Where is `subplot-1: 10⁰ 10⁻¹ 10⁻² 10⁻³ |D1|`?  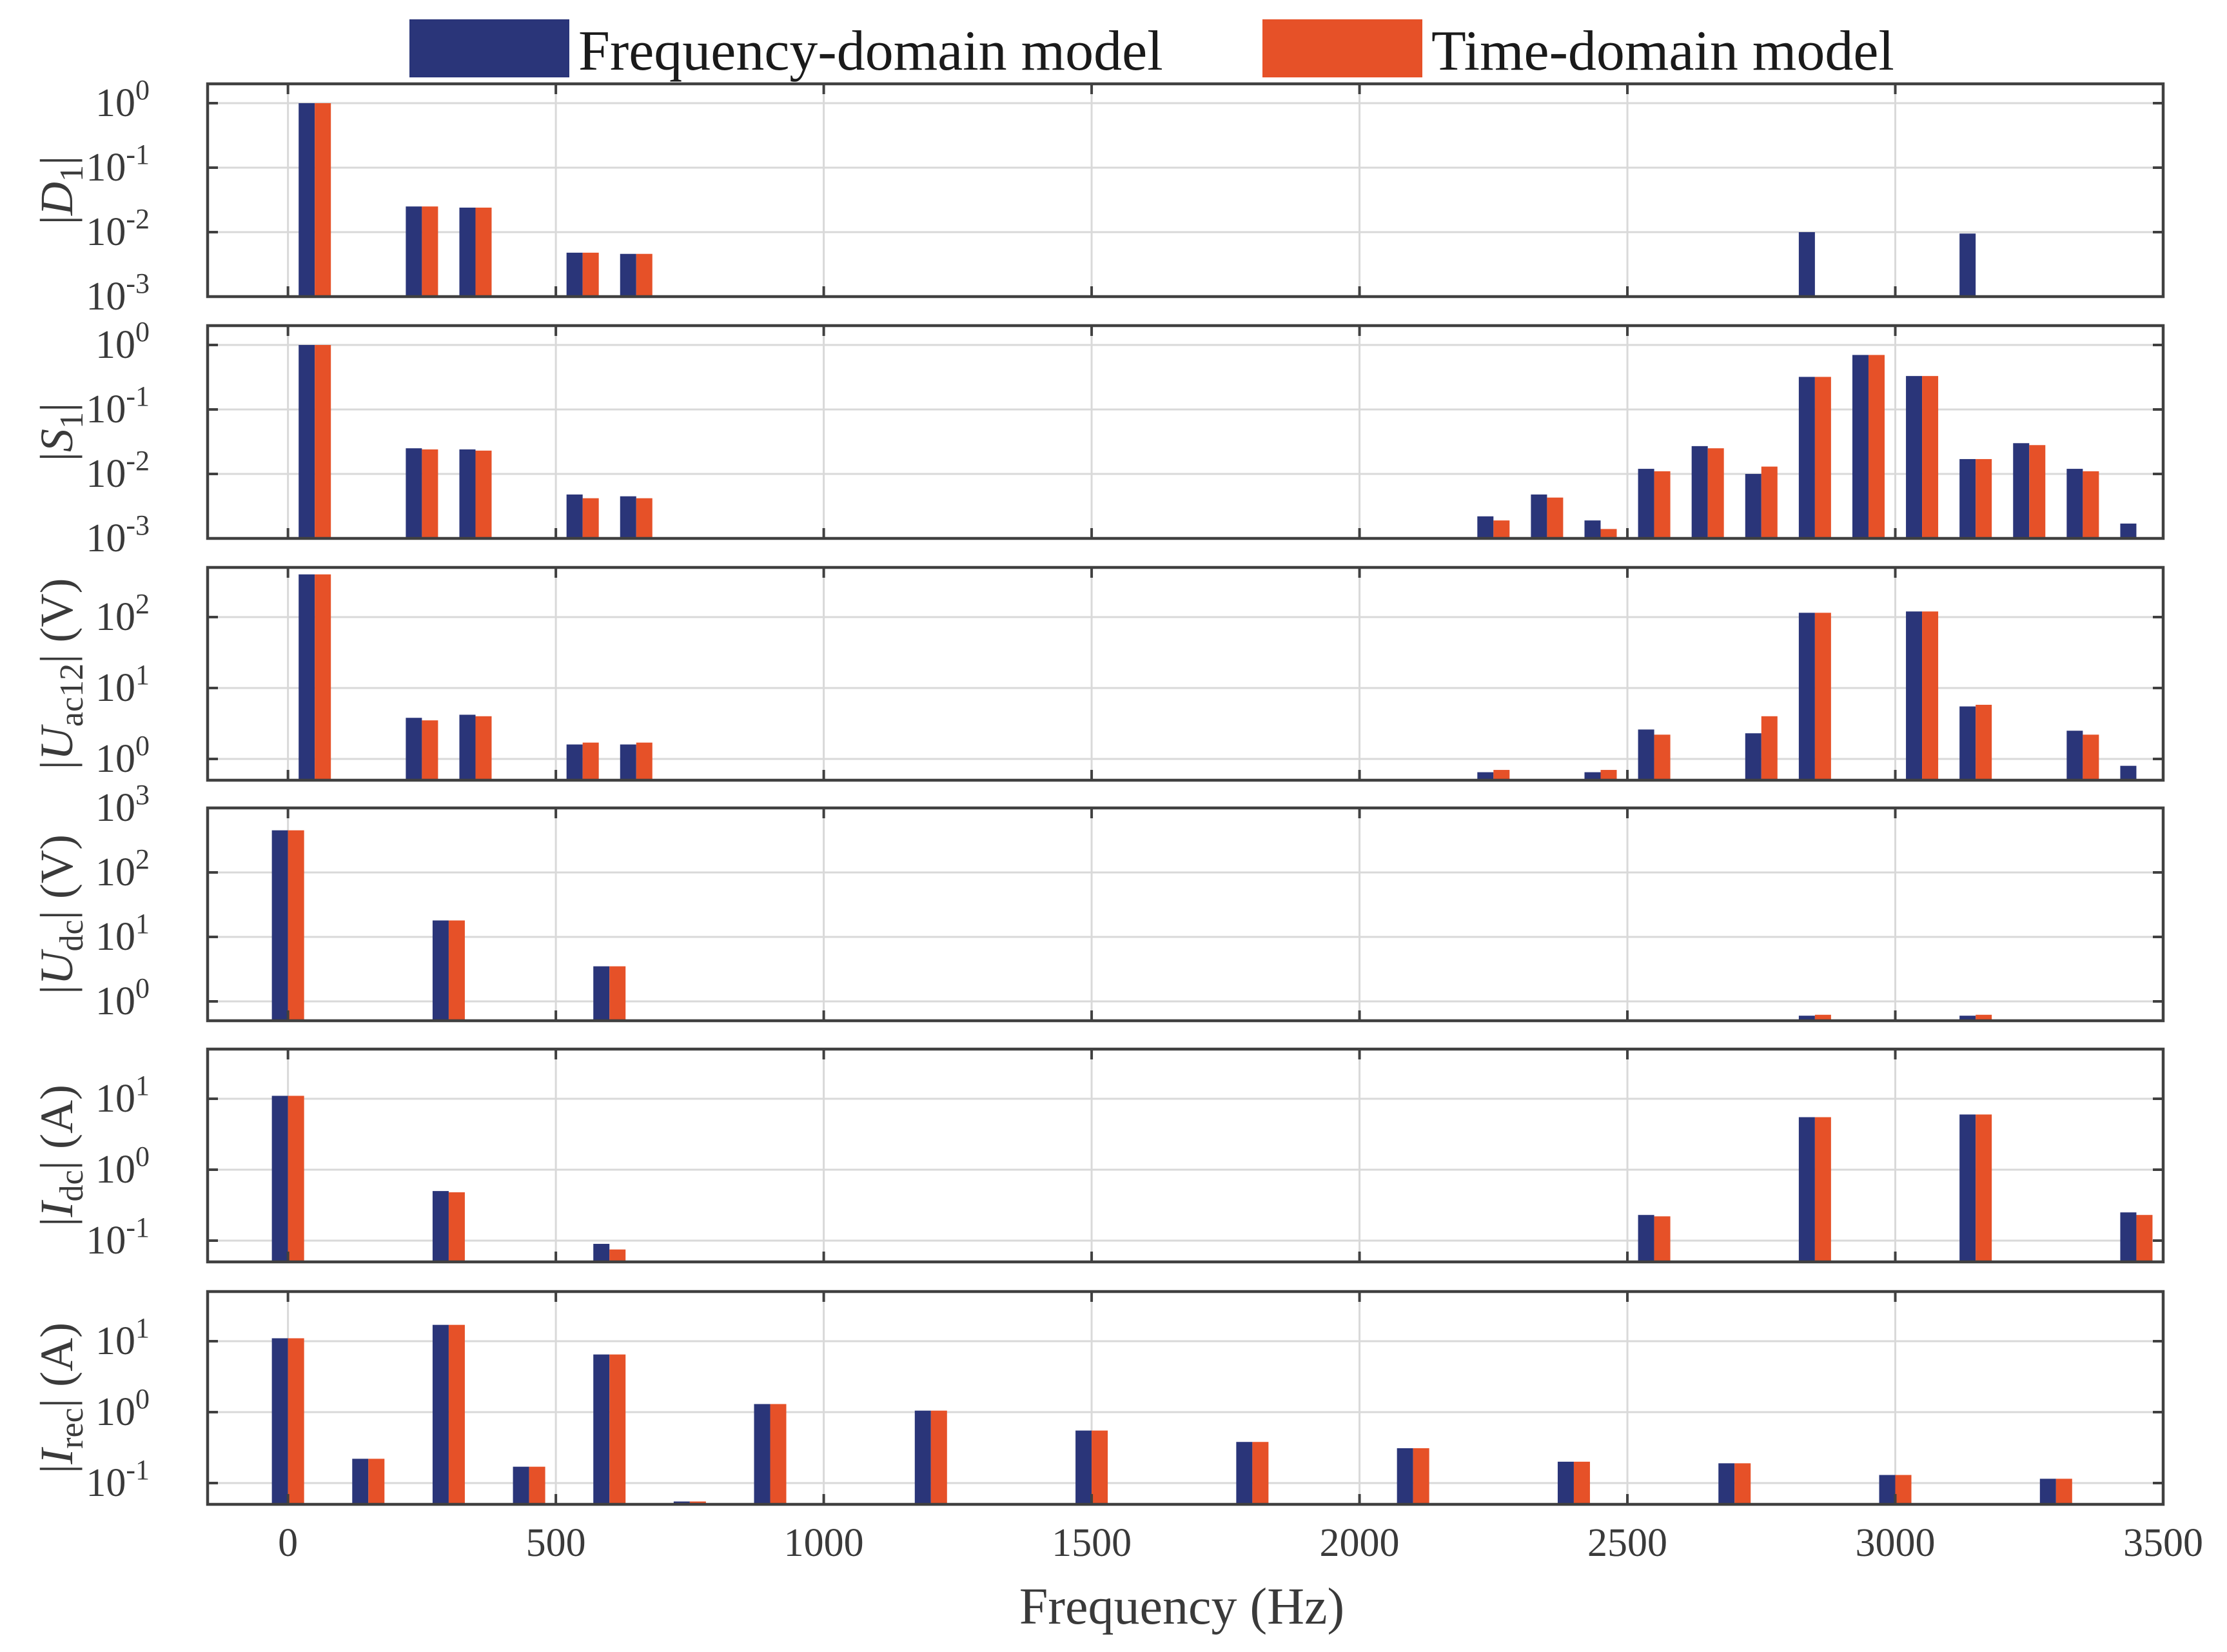 subplot-1: 10⁰ 10⁻¹ 10⁻² 10⁻³ |D1| is located at coordinates (1098, 197).